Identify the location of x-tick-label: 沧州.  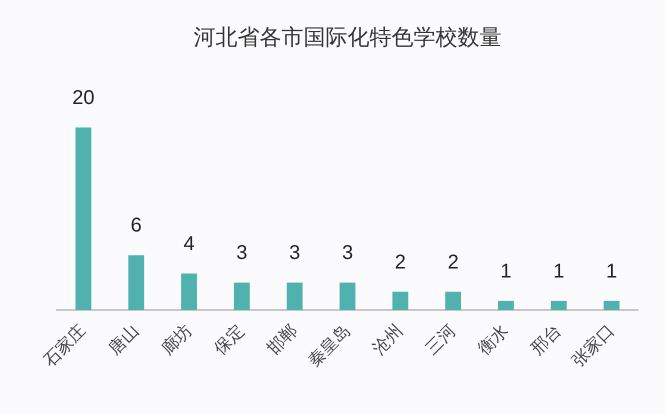
(387, 339).